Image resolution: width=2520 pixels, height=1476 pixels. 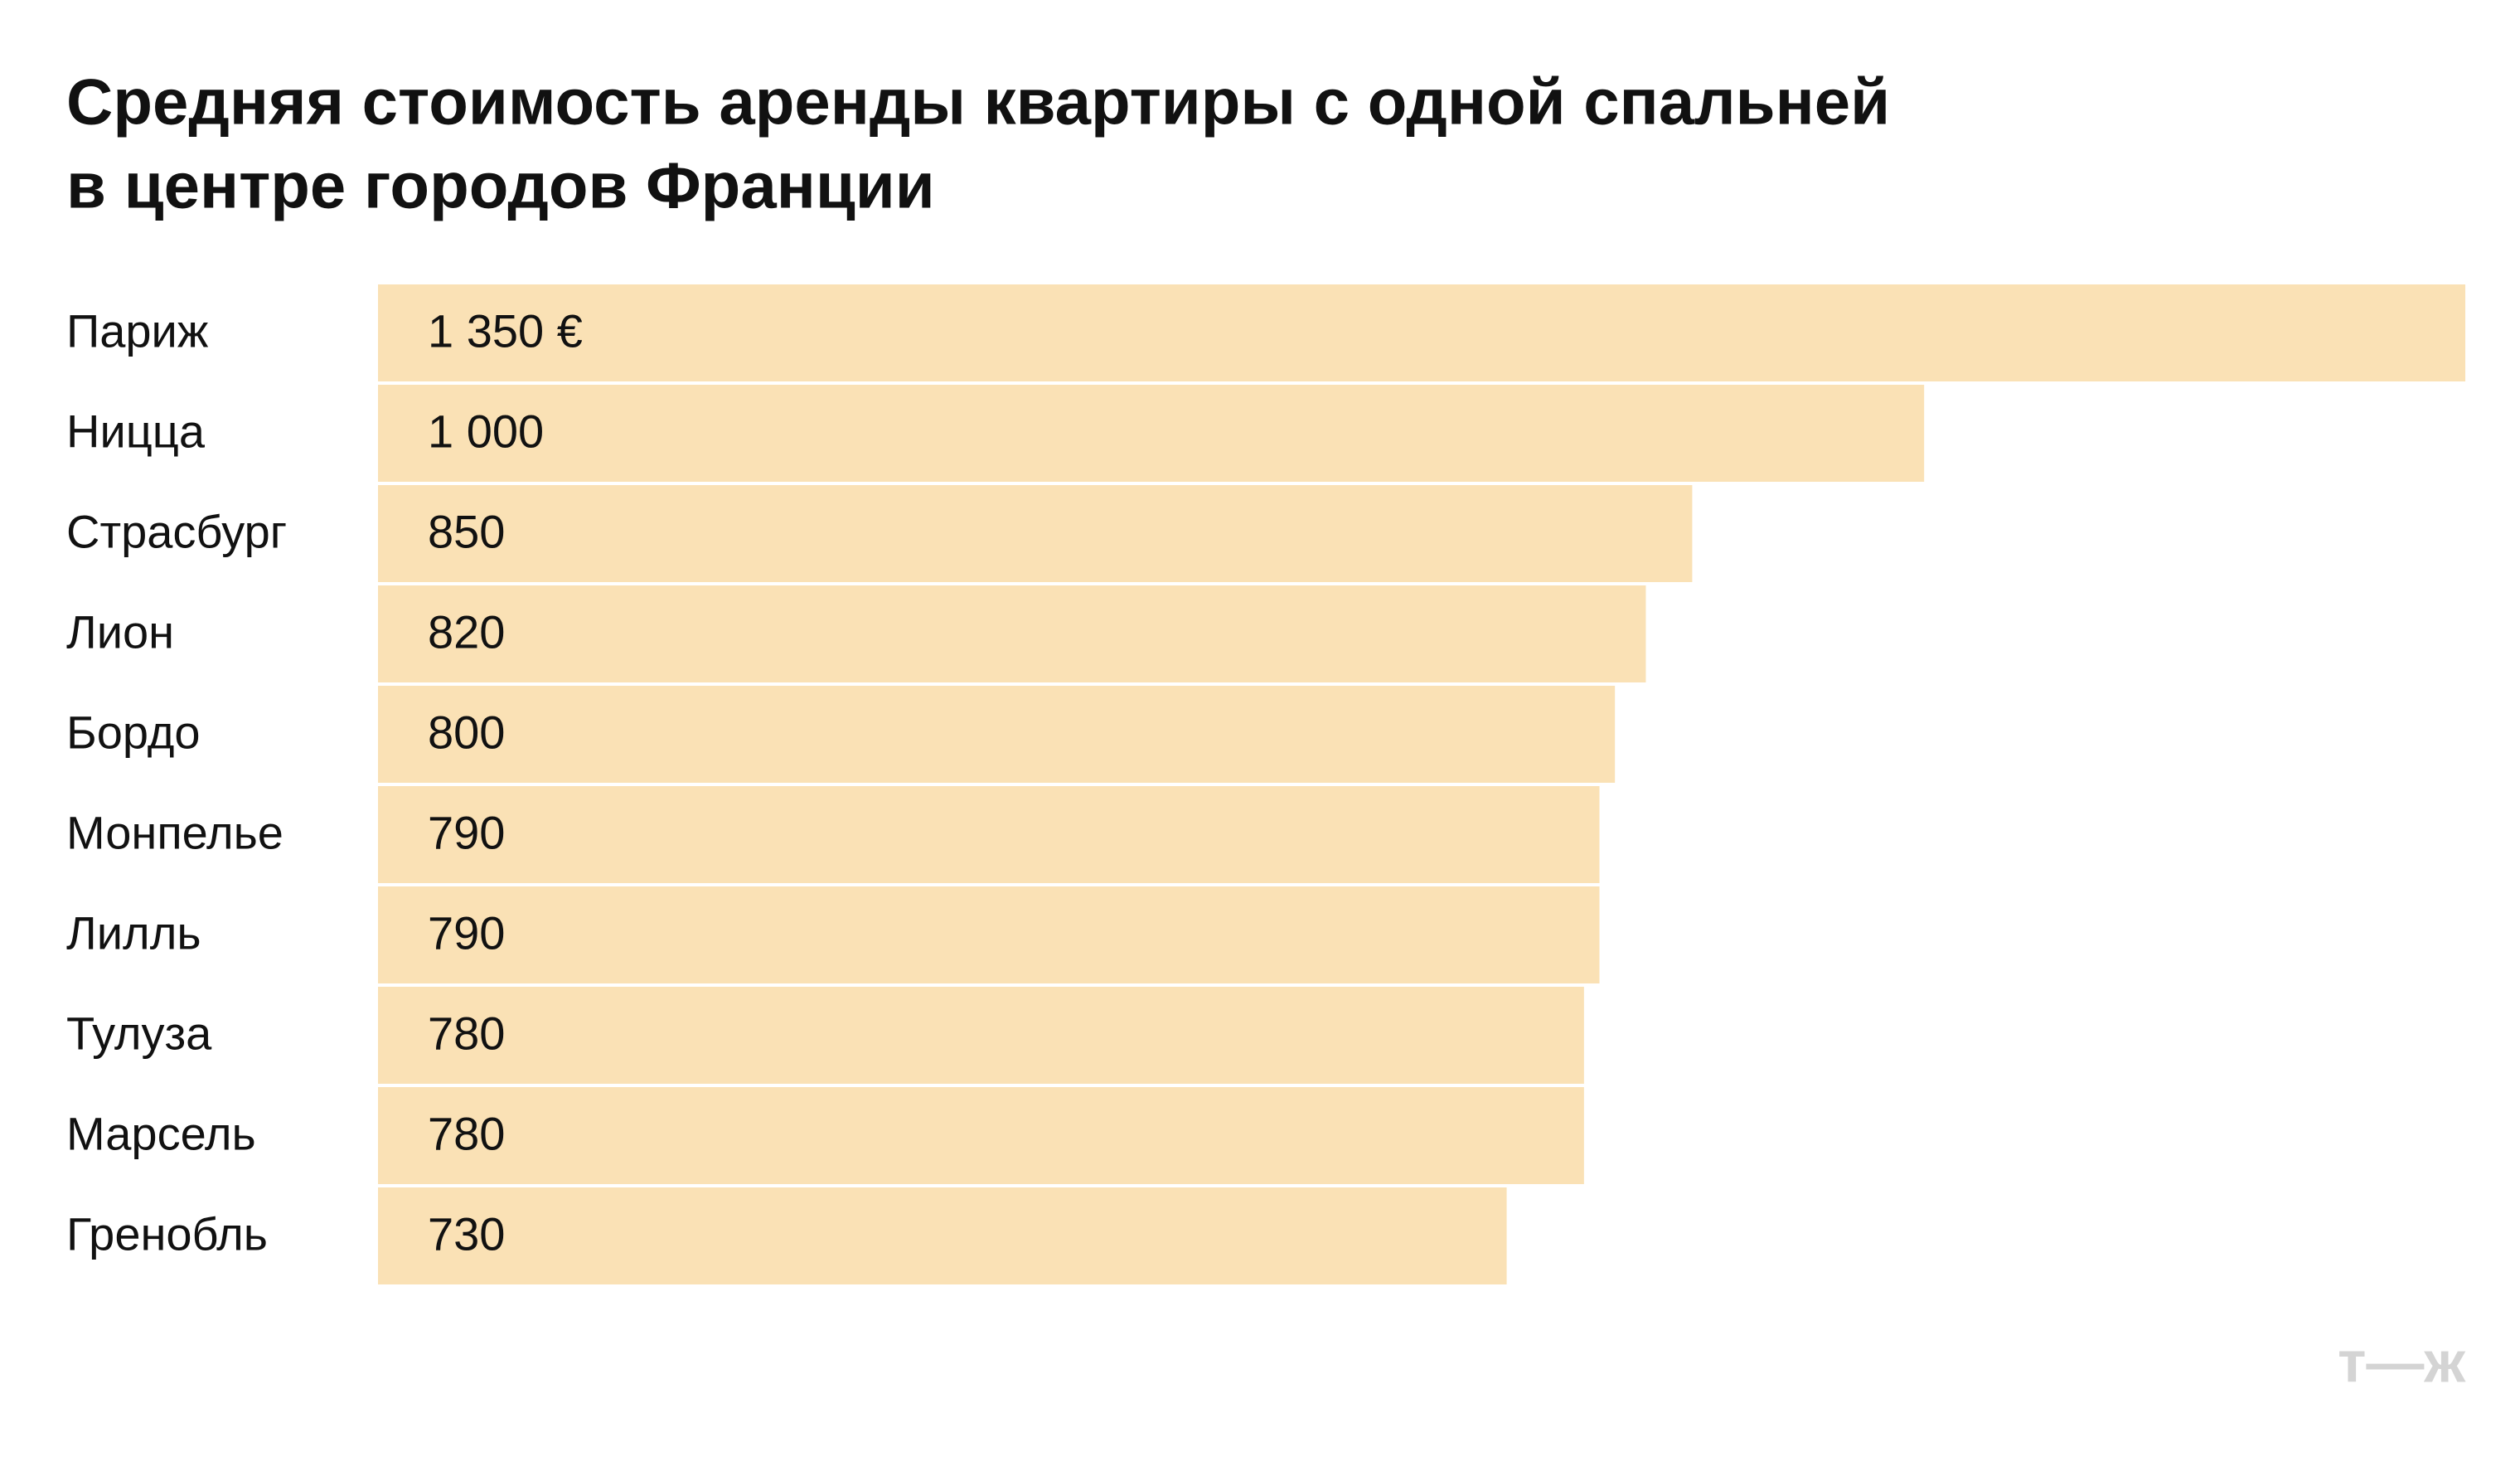 What do you see at coordinates (500, 185) in the screenshot?
I see `chart-title: в центре городов Франции` at bounding box center [500, 185].